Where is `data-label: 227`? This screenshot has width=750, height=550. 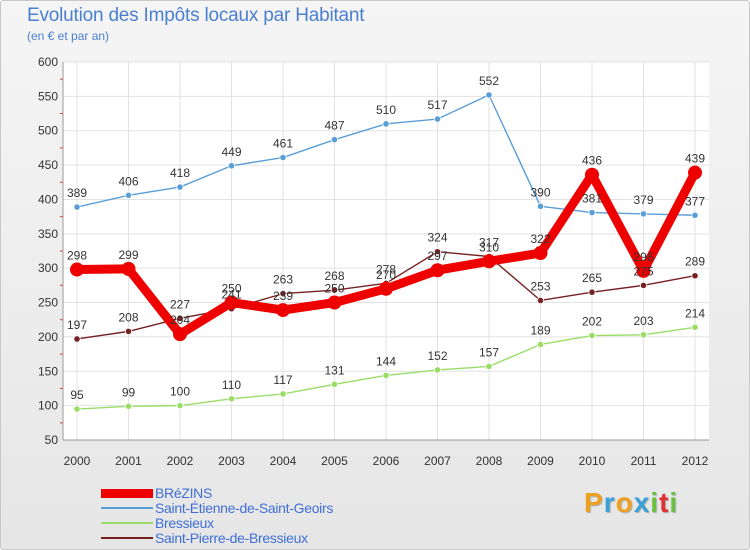 data-label: 227 is located at coordinates (180, 304).